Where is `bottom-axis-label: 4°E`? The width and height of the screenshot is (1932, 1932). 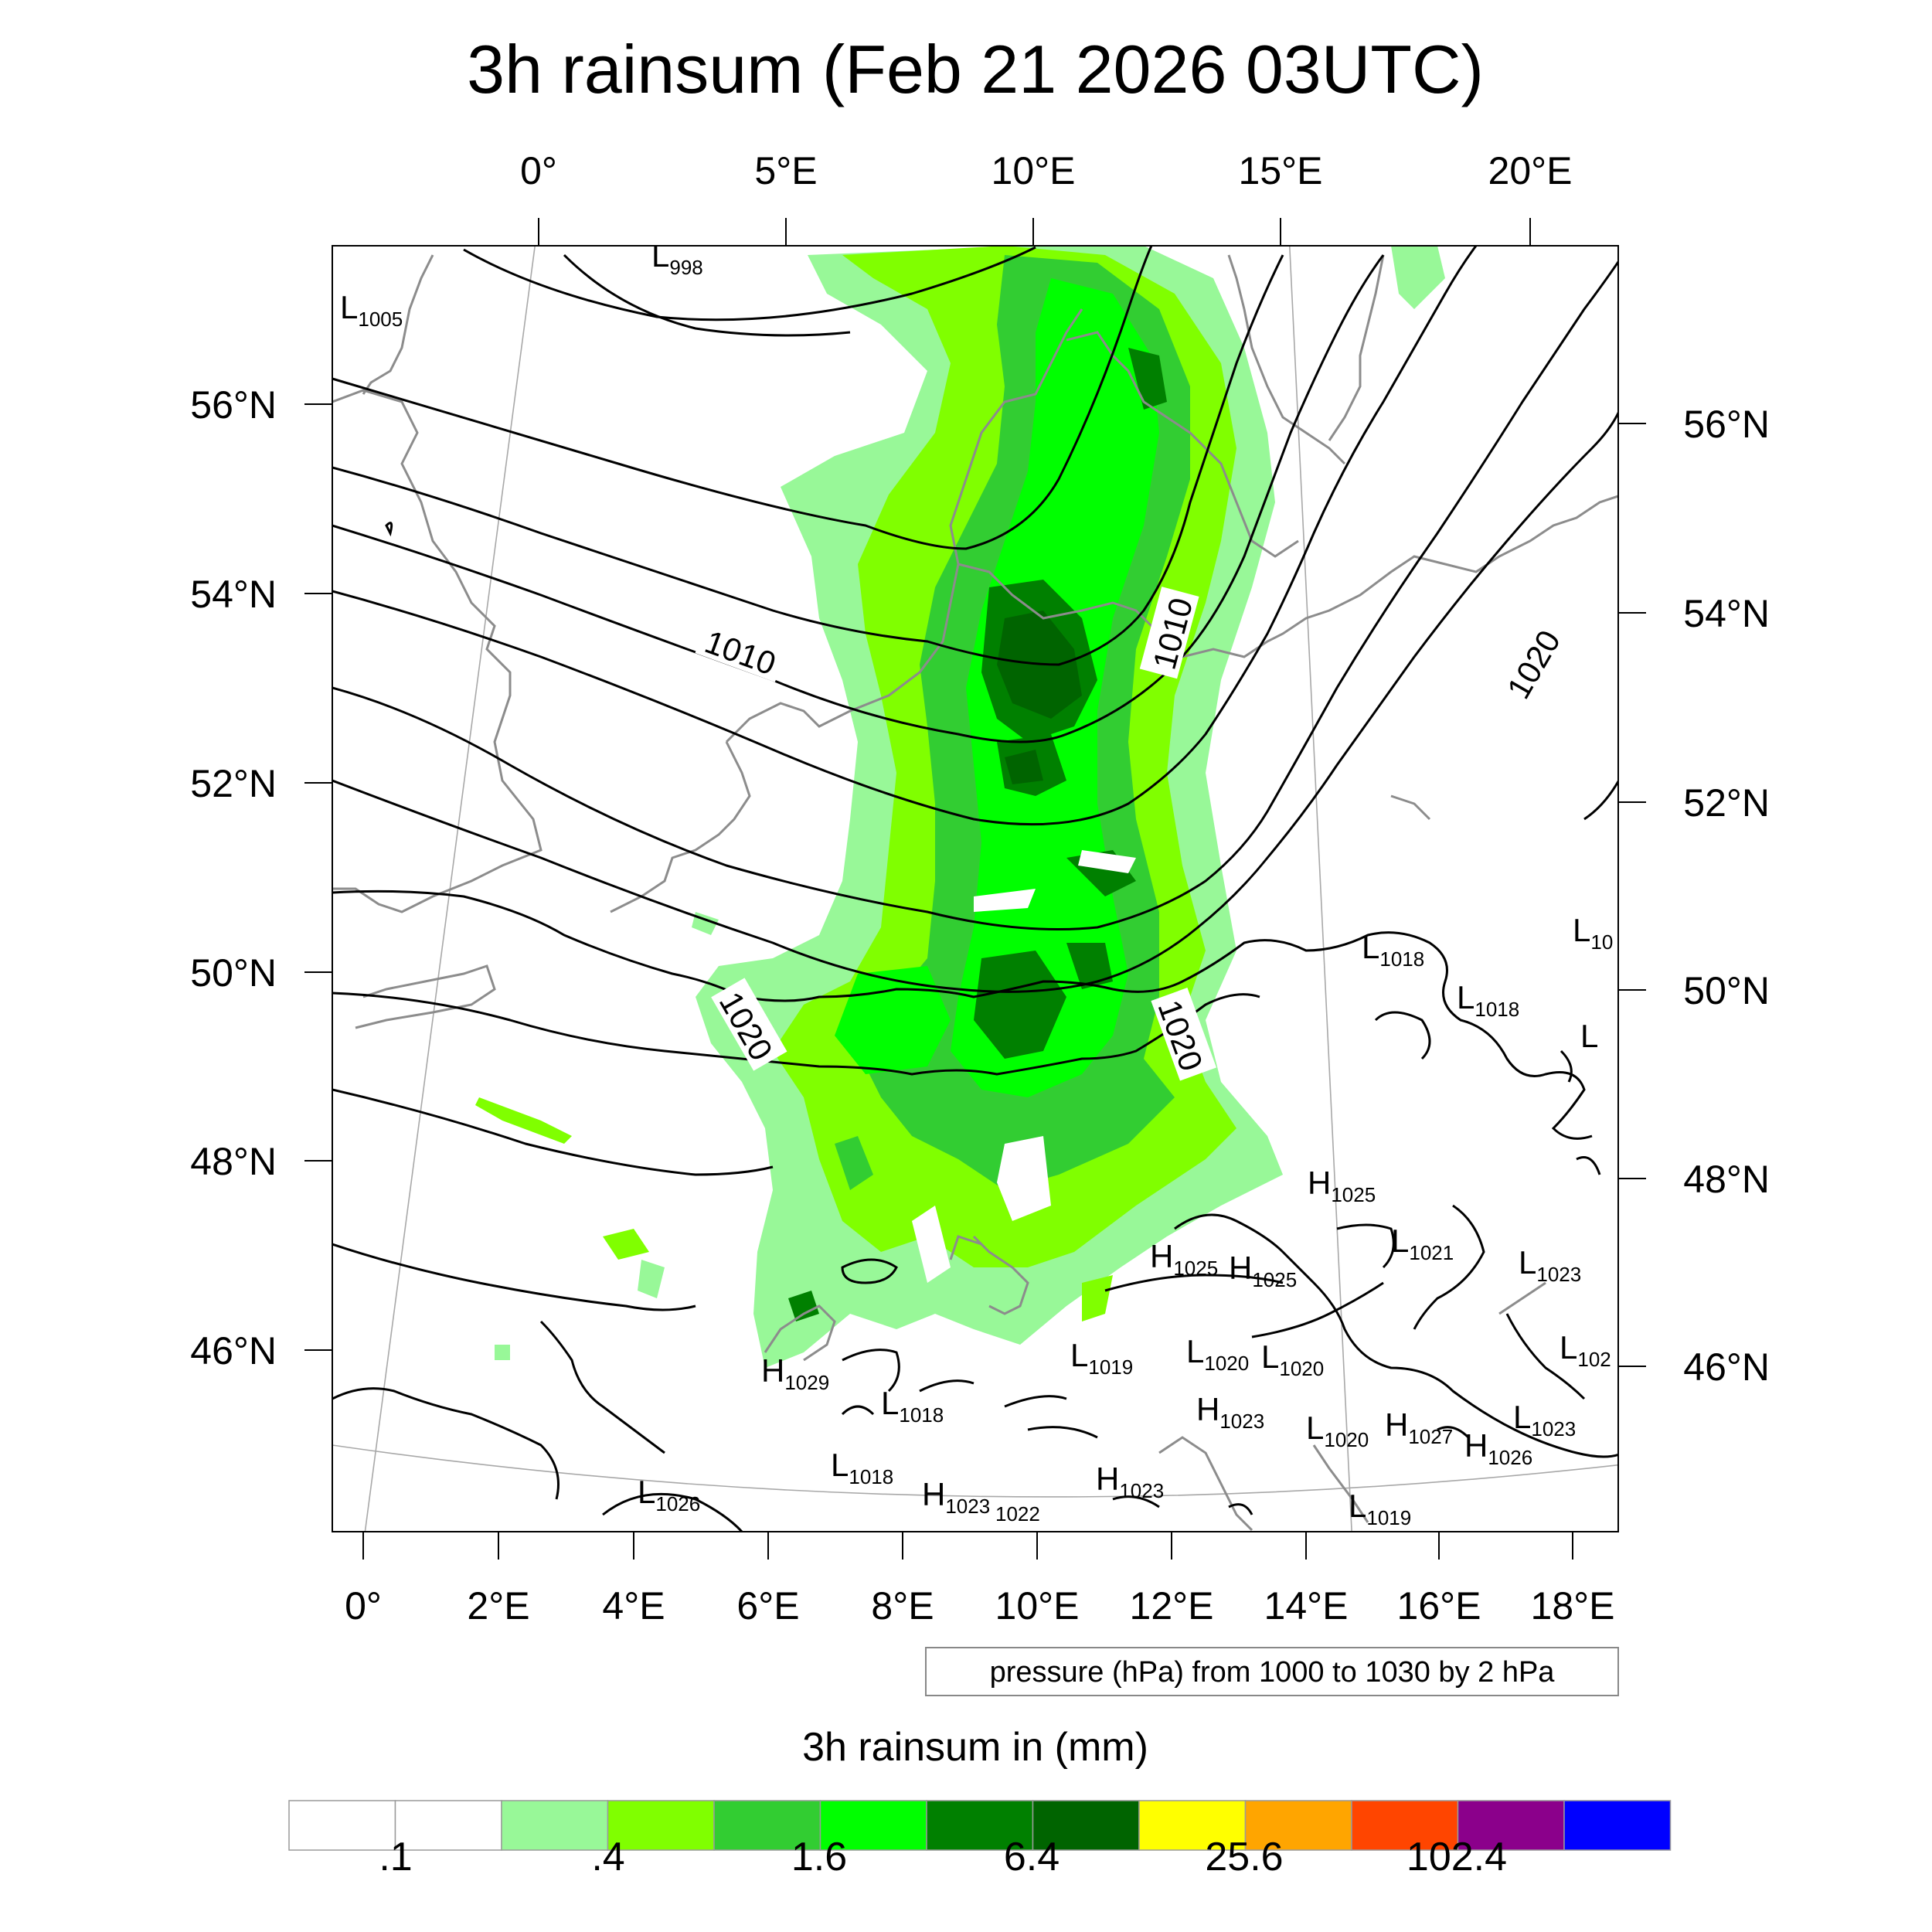 bottom-axis-label: 4°E is located at coordinates (634, 1606).